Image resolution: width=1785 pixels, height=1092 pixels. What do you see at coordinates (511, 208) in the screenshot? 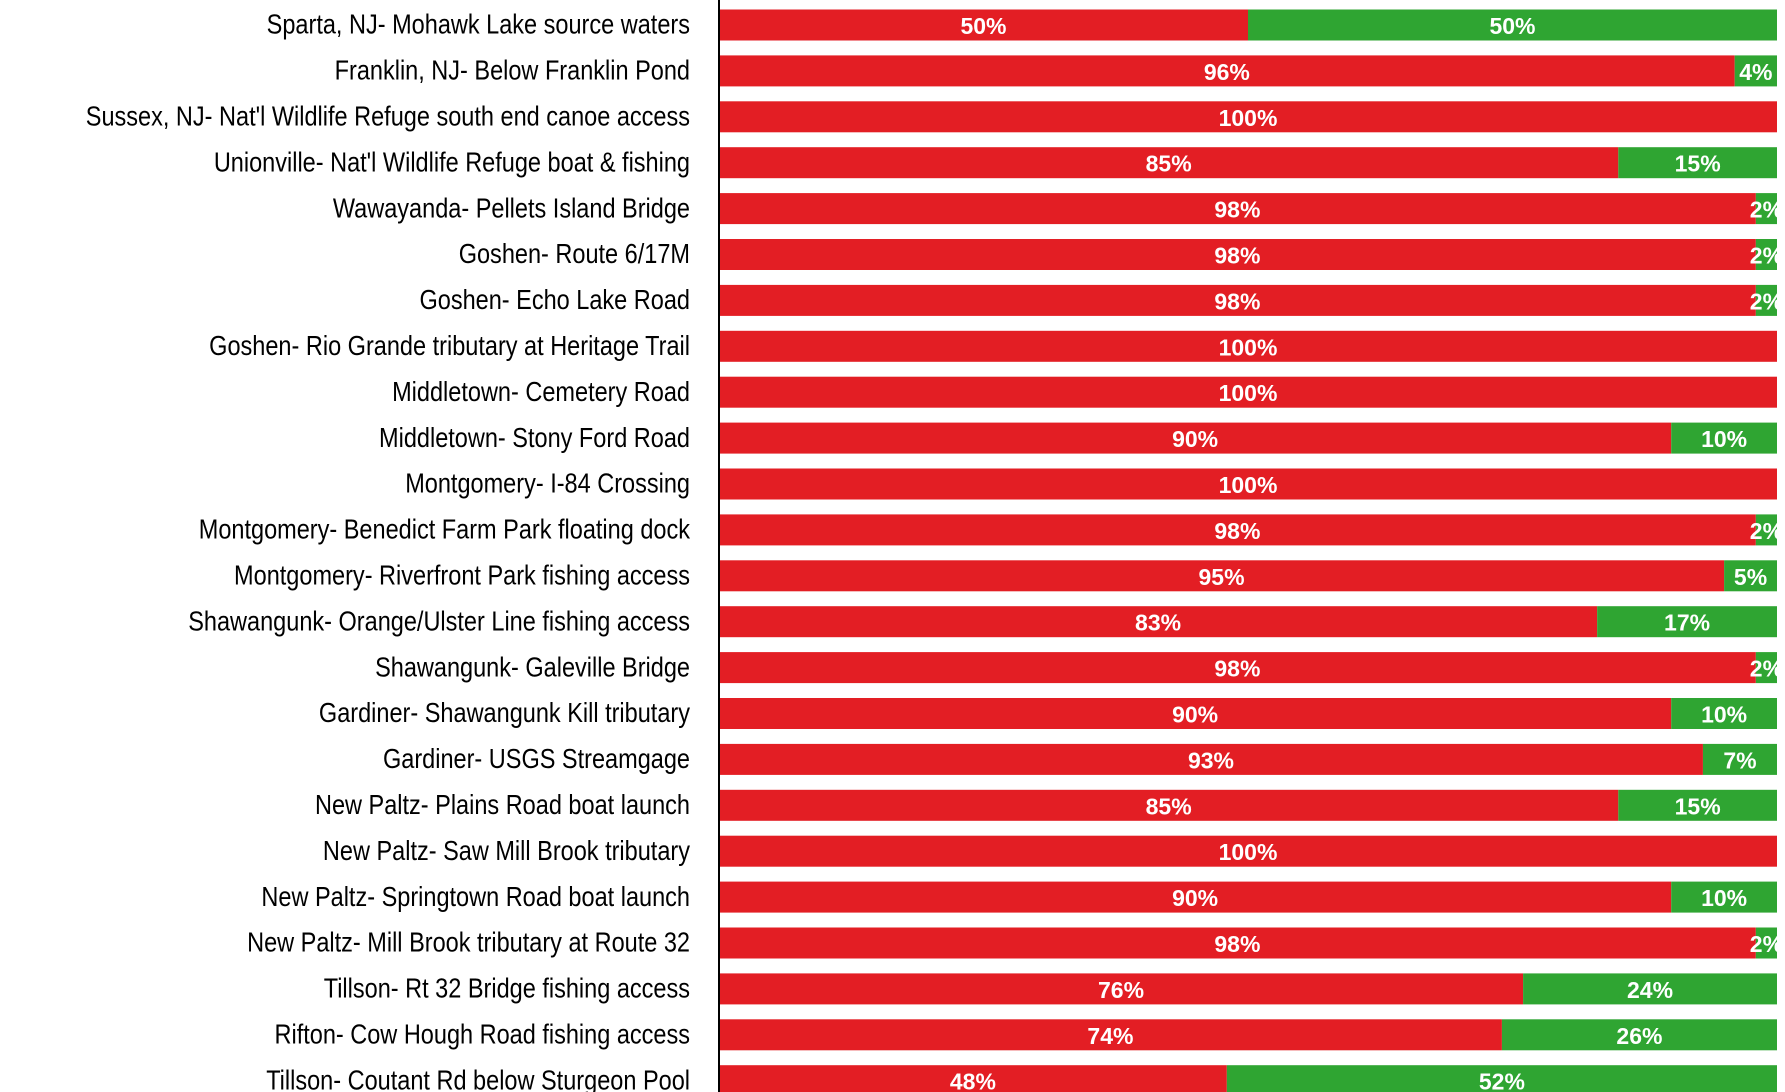
I see `category-label: Wawayanda- Pellets Island Bridge` at bounding box center [511, 208].